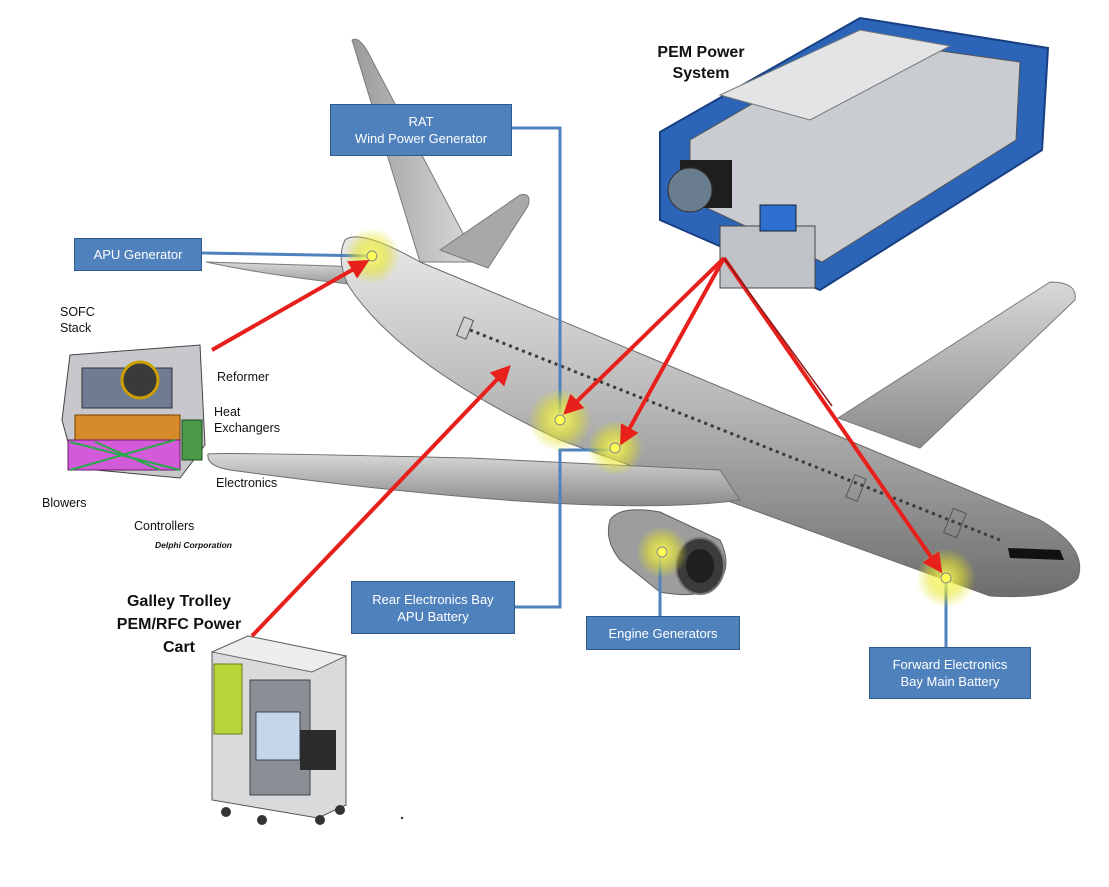 The height and width of the screenshot is (887, 1109). What do you see at coordinates (537, 273) in the screenshot?
I see `rat-leader` at bounding box center [537, 273].